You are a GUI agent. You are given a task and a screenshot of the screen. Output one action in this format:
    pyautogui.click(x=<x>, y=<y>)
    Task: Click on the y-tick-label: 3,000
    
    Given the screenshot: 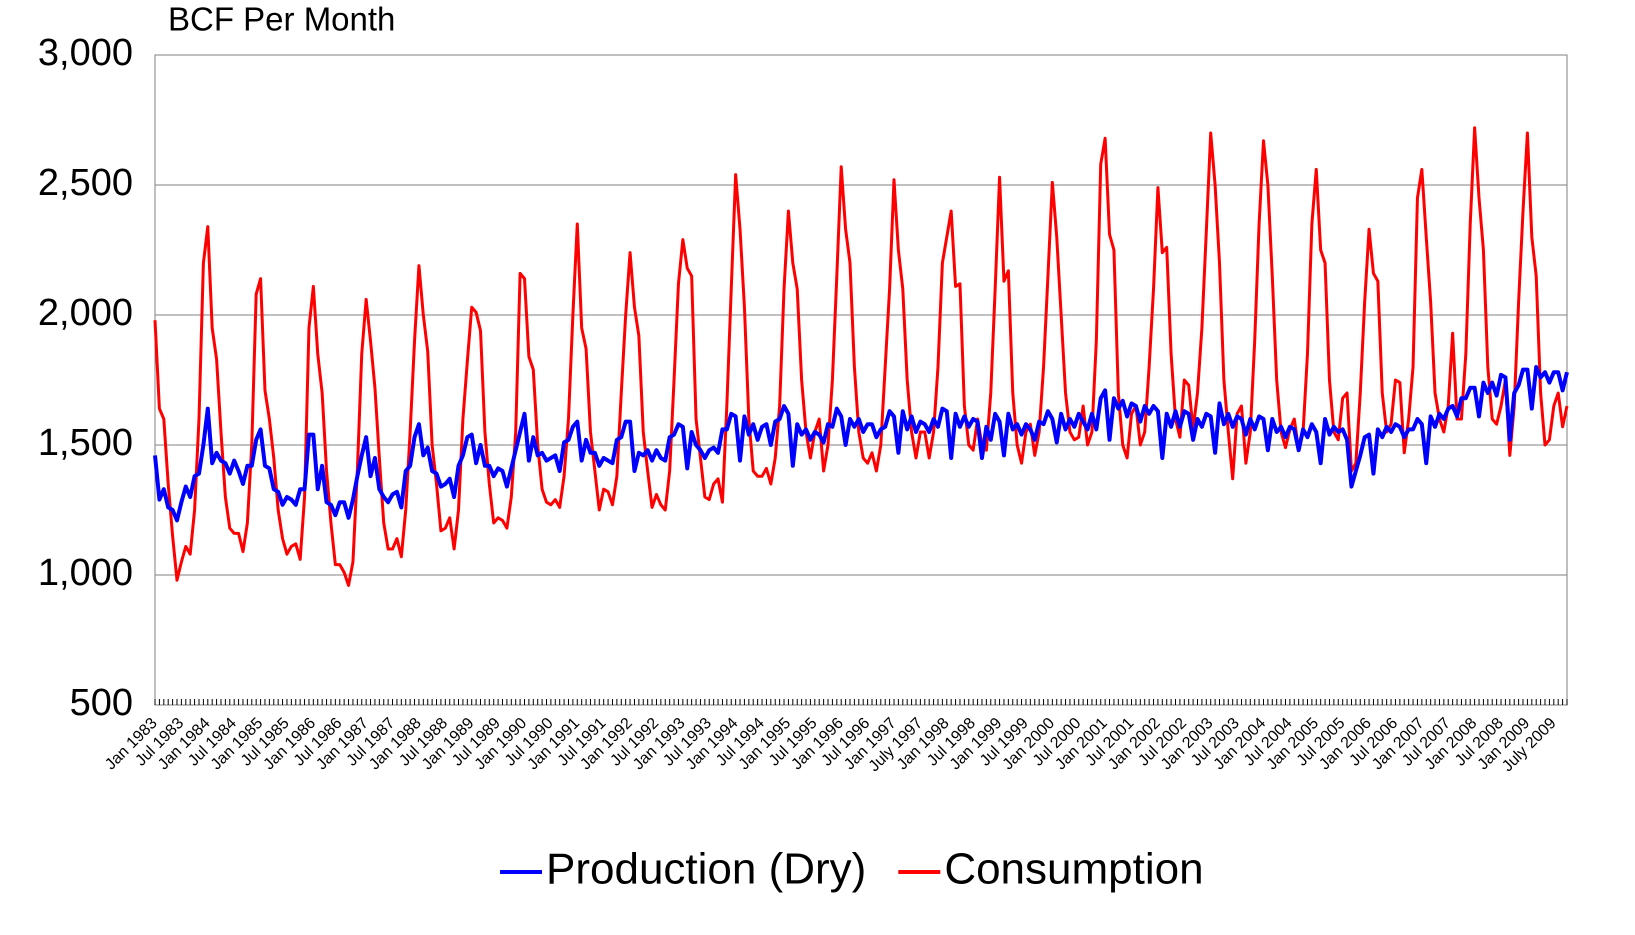 What is the action you would take?
    pyautogui.click(x=85, y=53)
    